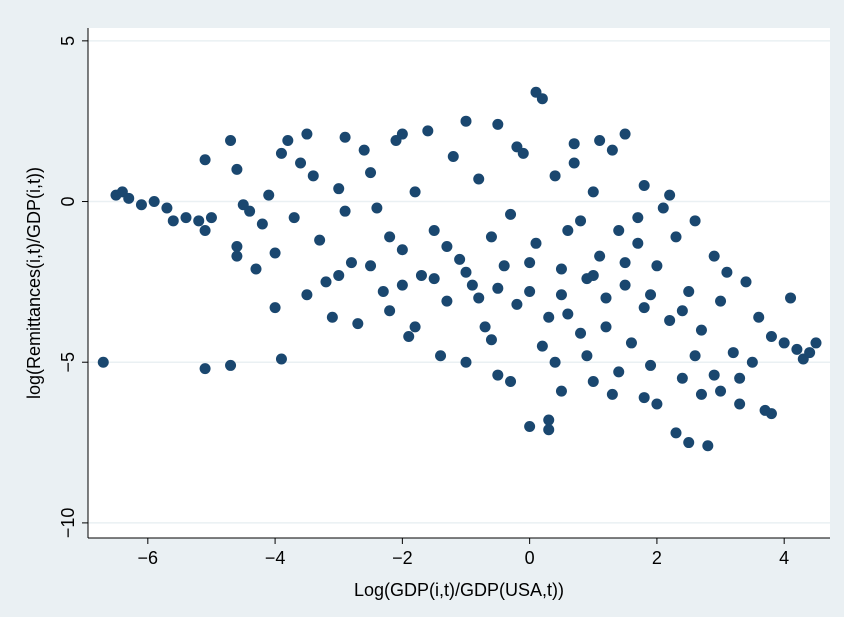 The width and height of the screenshot is (844, 622). What do you see at coordinates (68, 523) in the screenshot?
I see `y-tick-label: −10` at bounding box center [68, 523].